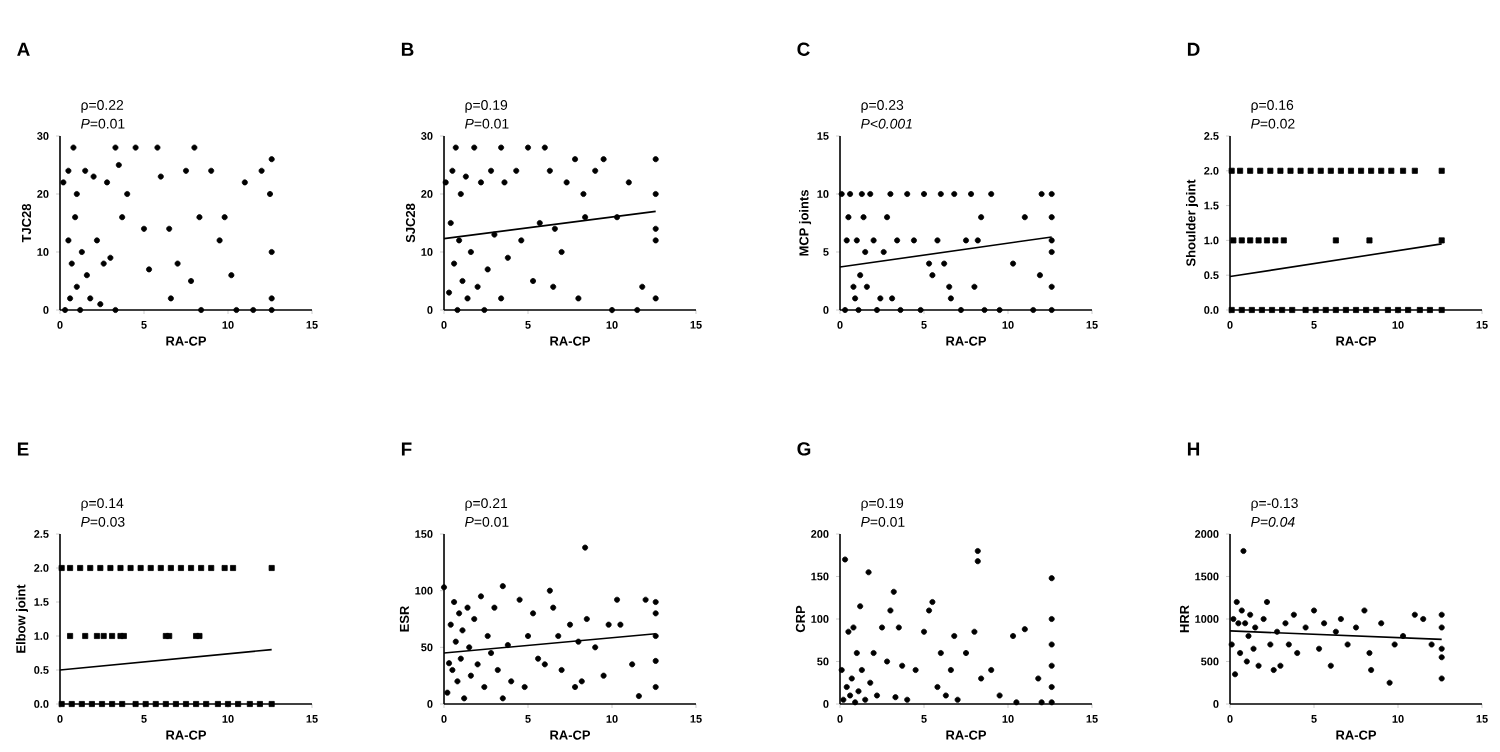 This screenshot has height=752, width=1500. What do you see at coordinates (1193, 49) in the screenshot?
I see `chart-title: D` at bounding box center [1193, 49].